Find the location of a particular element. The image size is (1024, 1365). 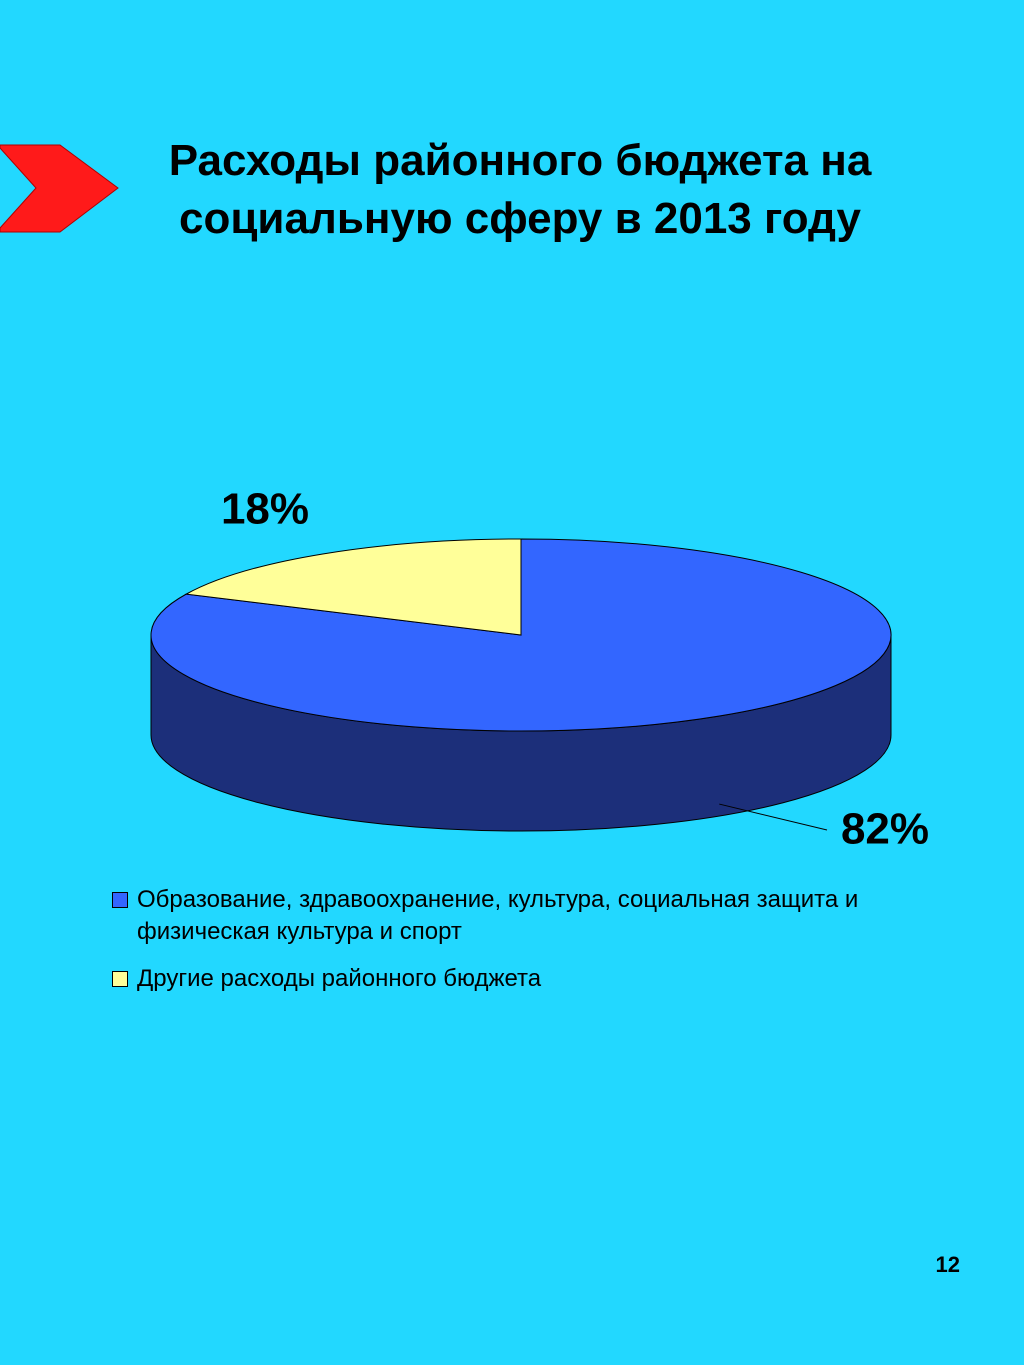

slide-number: 12 is located at coordinates (947, 1264).